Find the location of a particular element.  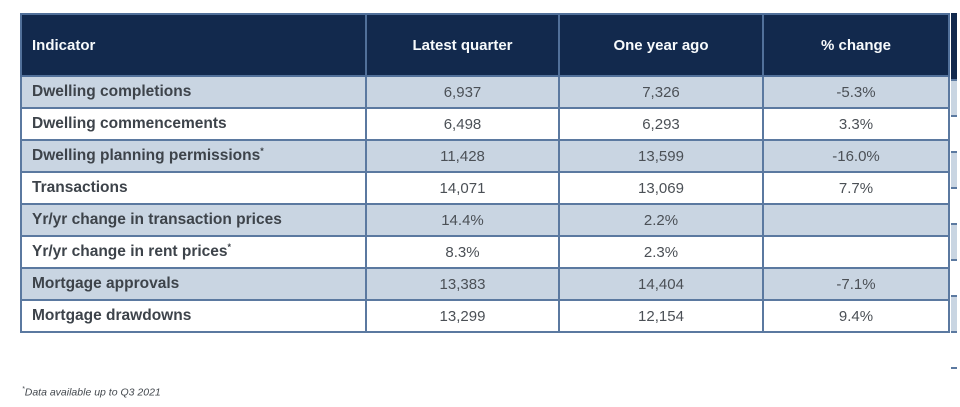

adjacent-table-edge-artifact is located at coordinates (954, 191).